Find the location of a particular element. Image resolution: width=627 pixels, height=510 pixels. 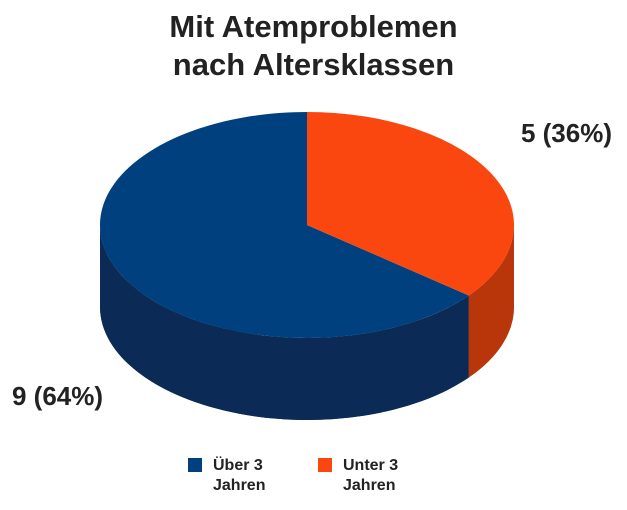

pie-slice is located at coordinates (410, 204).